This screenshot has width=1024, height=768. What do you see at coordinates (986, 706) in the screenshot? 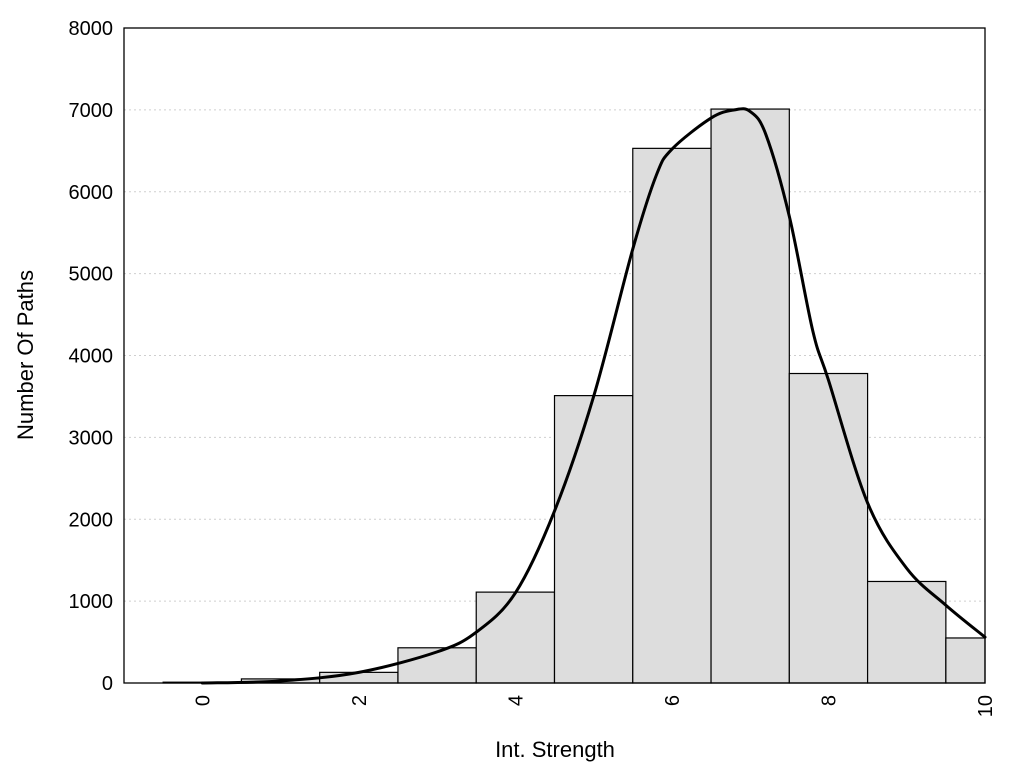
I see `x-tick-label: 10` at bounding box center [986, 706].